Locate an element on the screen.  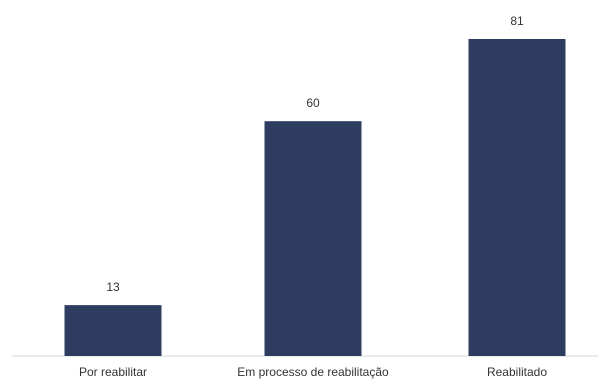
bar-value-label-3: 81 is located at coordinates (517, 21).